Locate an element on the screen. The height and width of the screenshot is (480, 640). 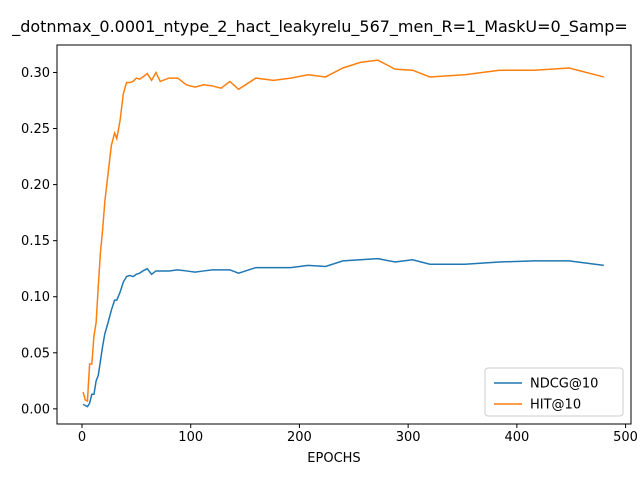
x-tick-label: 400 is located at coordinates (516, 437).